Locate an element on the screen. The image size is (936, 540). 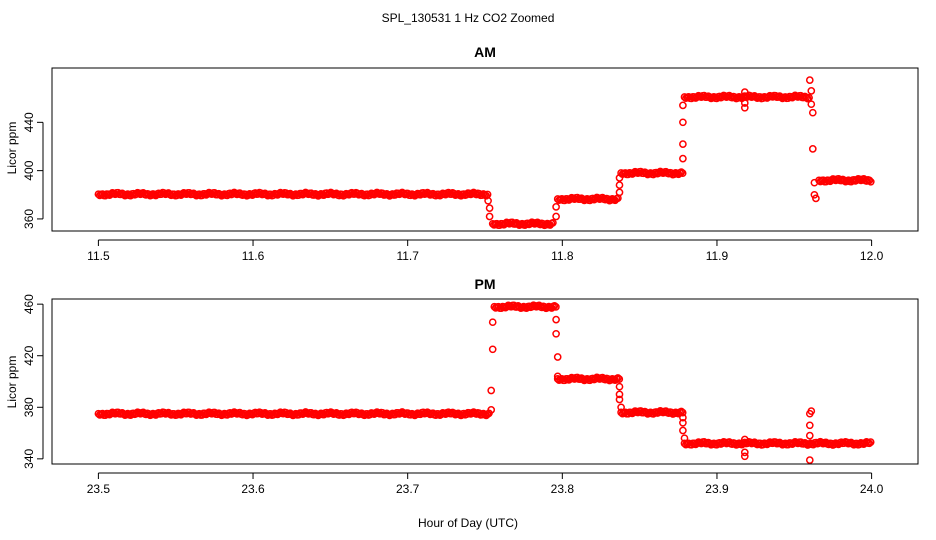
am-panel-title: AM is located at coordinates (485, 52).